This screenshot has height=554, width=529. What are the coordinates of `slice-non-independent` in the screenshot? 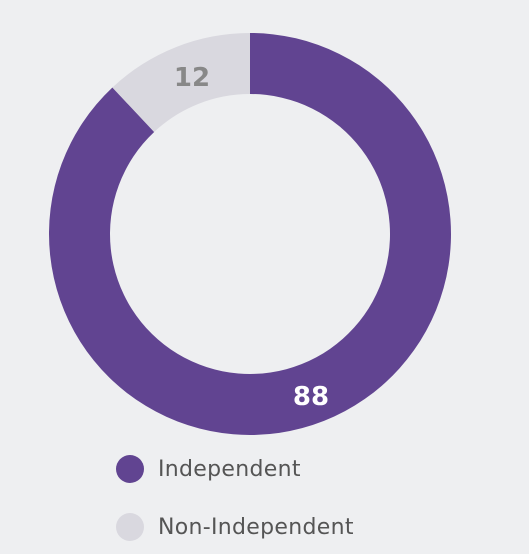 It's located at (181, 82).